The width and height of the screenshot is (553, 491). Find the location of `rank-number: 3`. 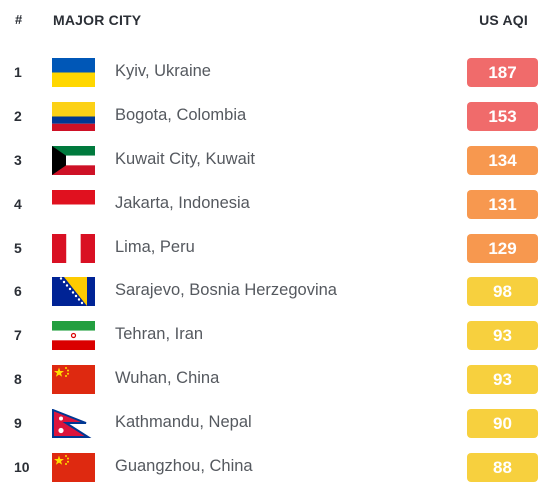

rank-number: 3 is located at coordinates (18, 159).